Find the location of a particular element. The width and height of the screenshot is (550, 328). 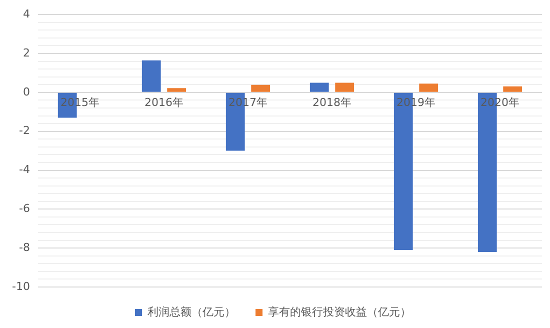

y-tick-label: -2 is located at coordinates (24, 131).